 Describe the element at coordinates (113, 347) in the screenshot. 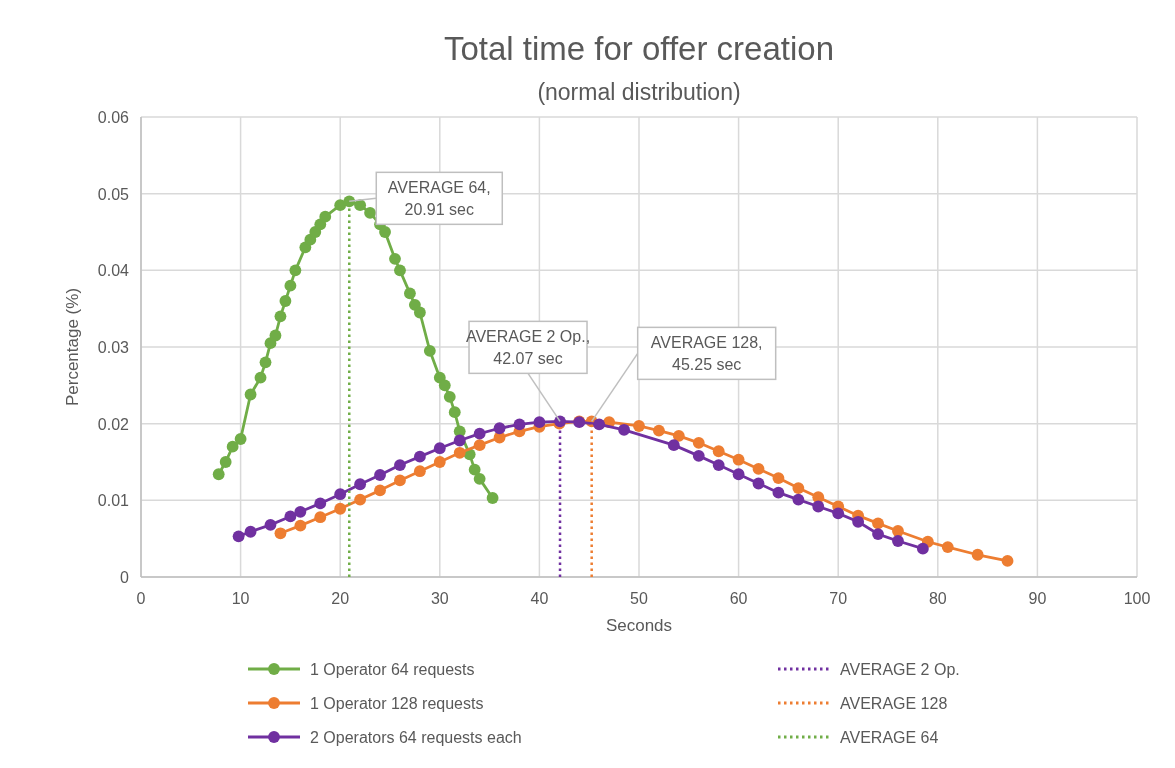

I see `y-tick-label: 0.03` at that location.